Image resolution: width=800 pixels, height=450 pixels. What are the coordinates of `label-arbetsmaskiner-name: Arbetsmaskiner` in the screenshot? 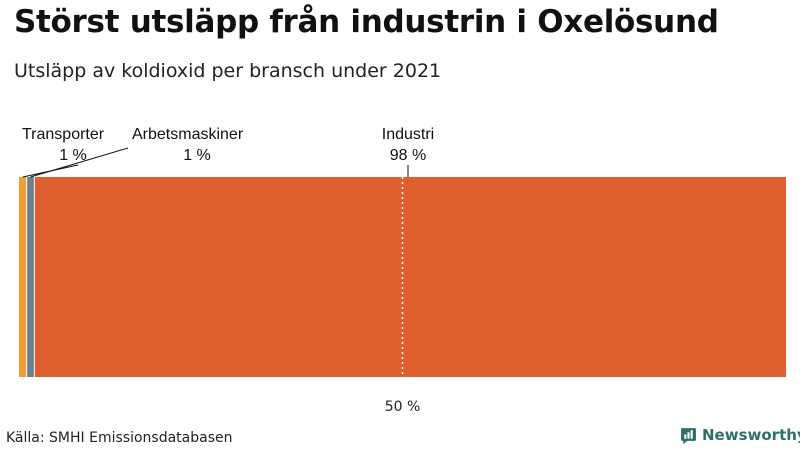 It's located at (188, 134).